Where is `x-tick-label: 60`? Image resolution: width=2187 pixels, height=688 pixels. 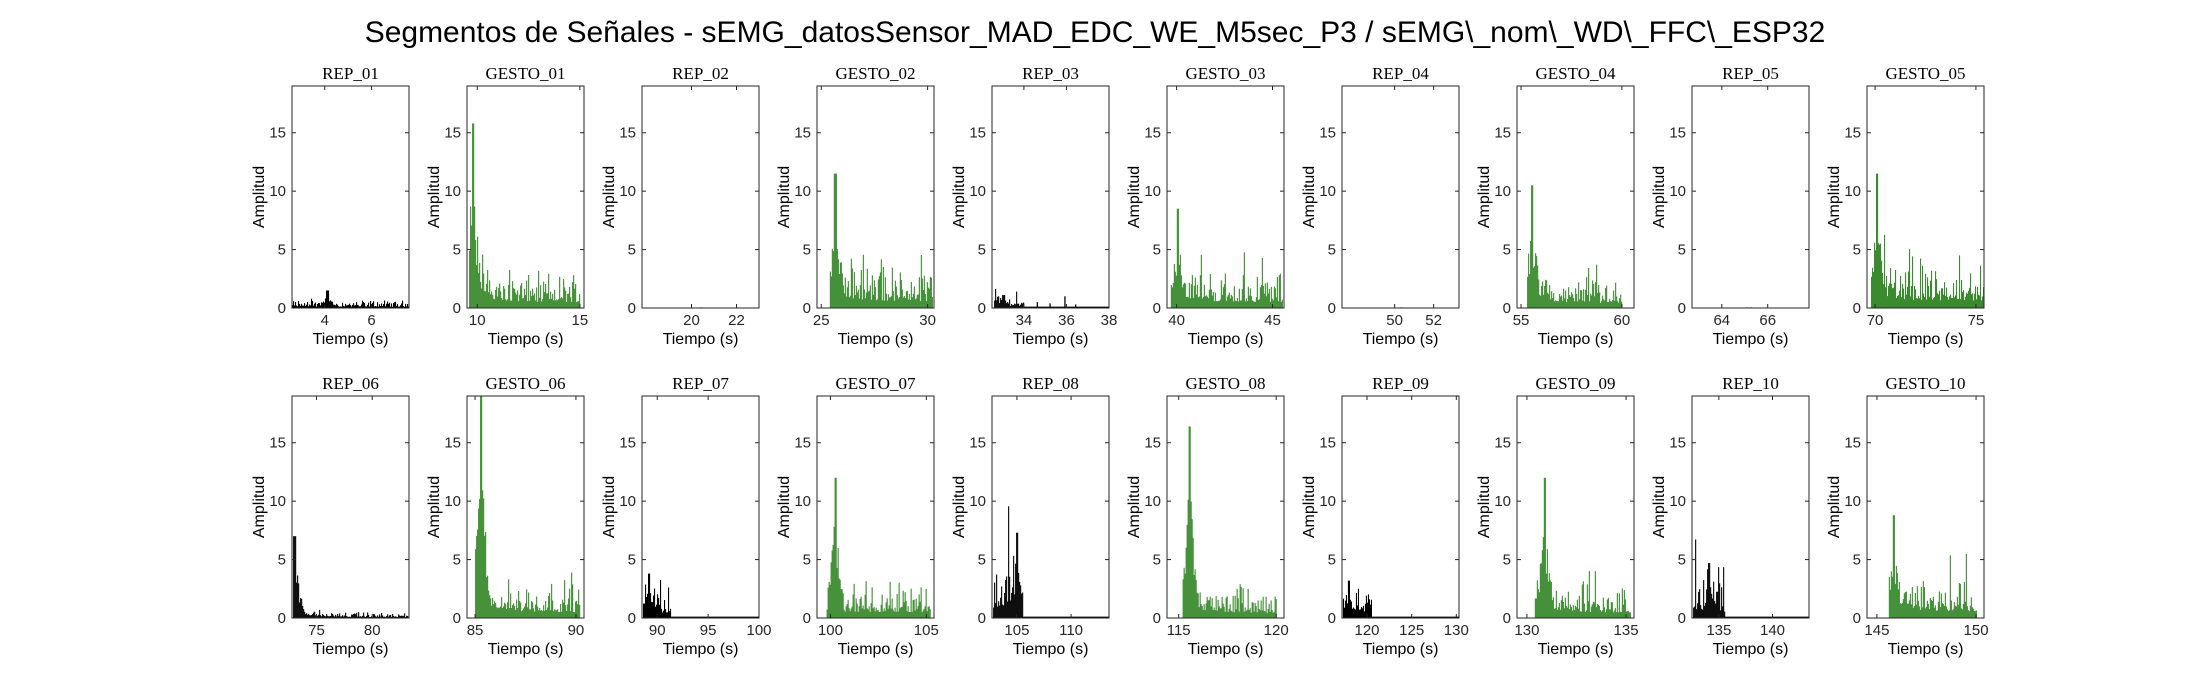 x-tick-label: 60 is located at coordinates (1622, 320).